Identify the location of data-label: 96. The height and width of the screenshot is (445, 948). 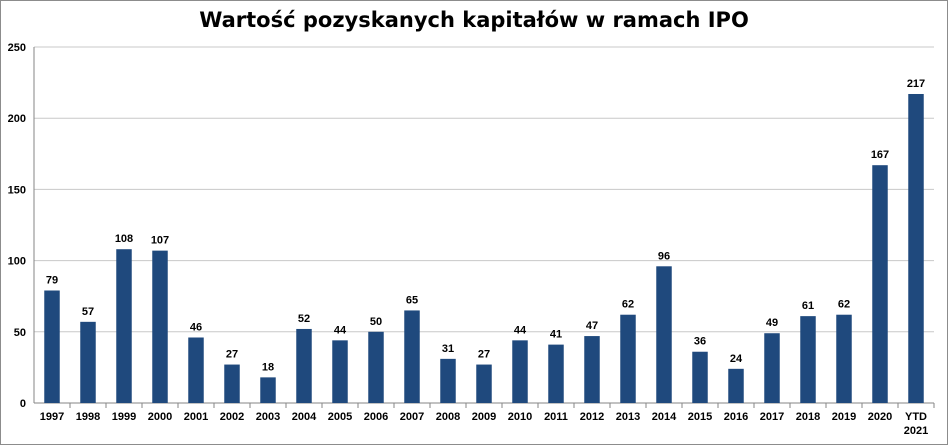
(664, 256).